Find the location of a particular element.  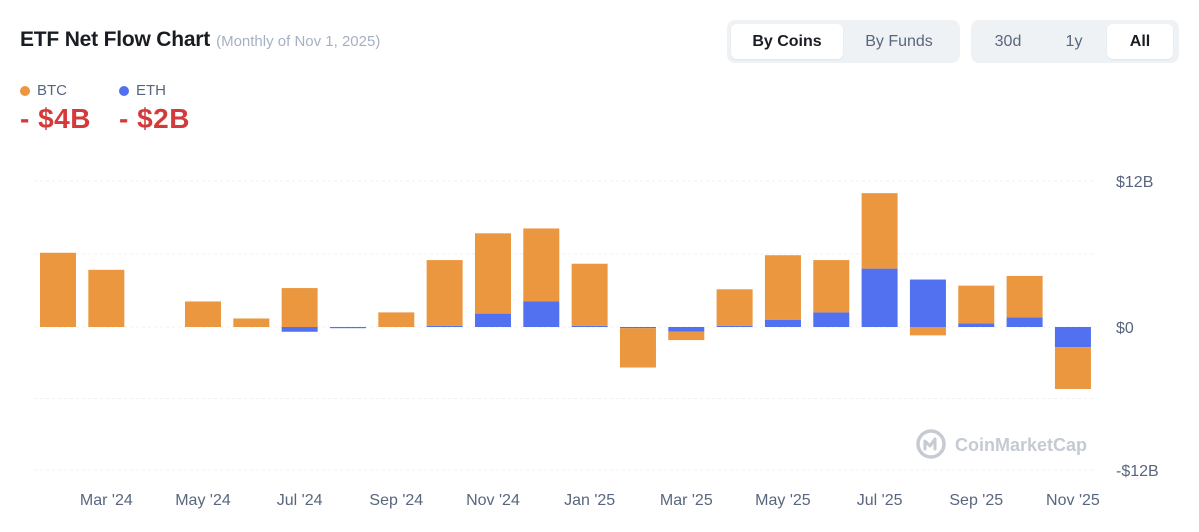

coins-funds-toggle: By Coins By Funds is located at coordinates (843, 41).